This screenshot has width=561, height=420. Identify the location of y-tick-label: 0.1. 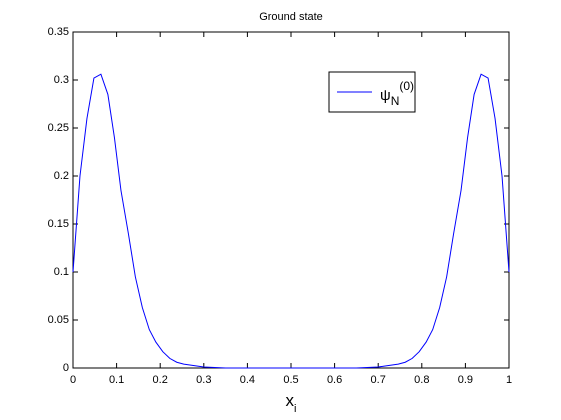
(61, 272).